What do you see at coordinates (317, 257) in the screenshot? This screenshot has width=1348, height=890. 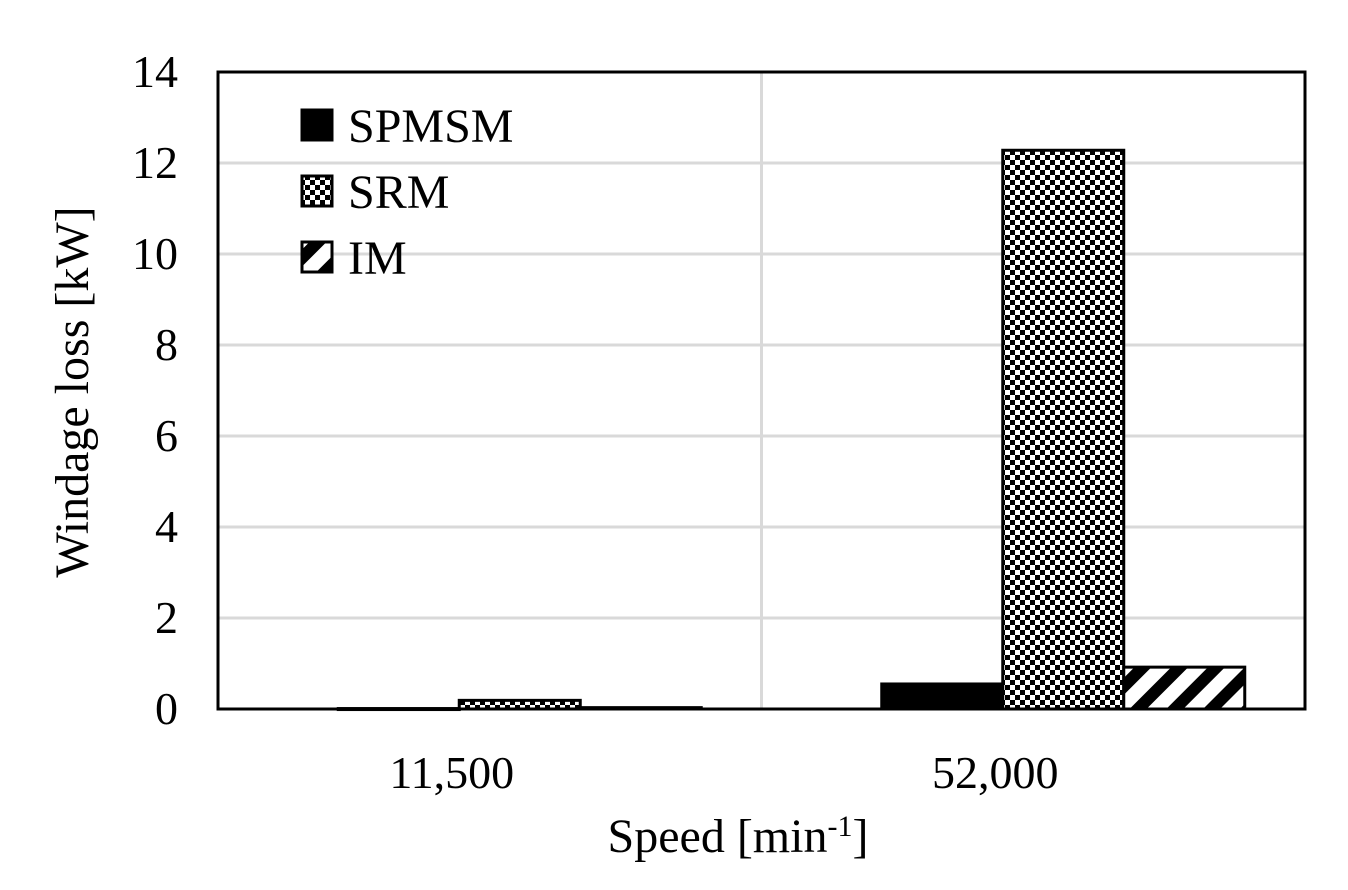 I see `legend-swatch-im` at bounding box center [317, 257].